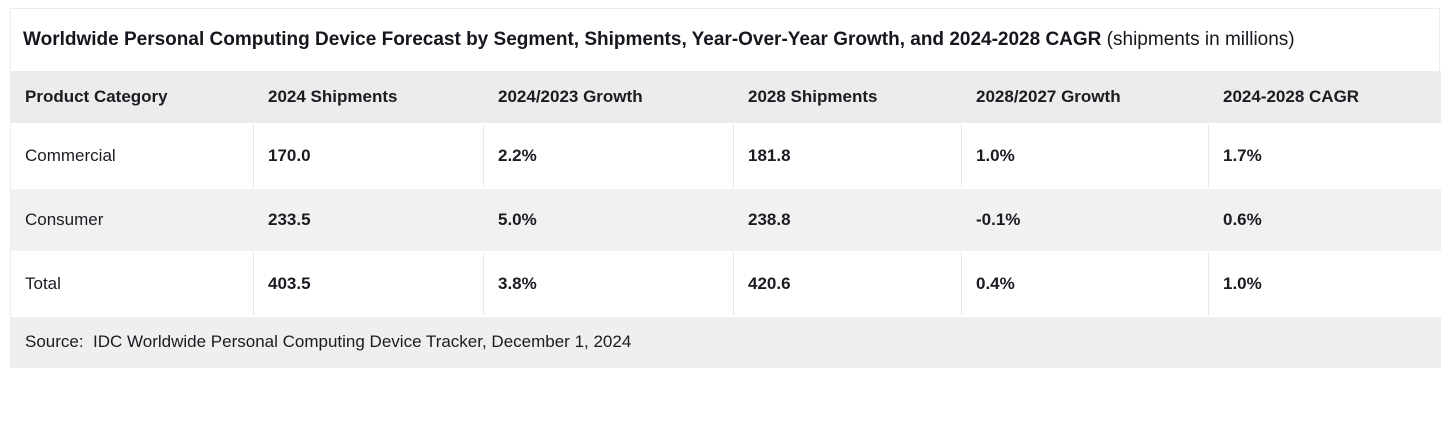 This screenshot has width=1450, height=427. I want to click on value-cell: 3.8%, so click(609, 283).